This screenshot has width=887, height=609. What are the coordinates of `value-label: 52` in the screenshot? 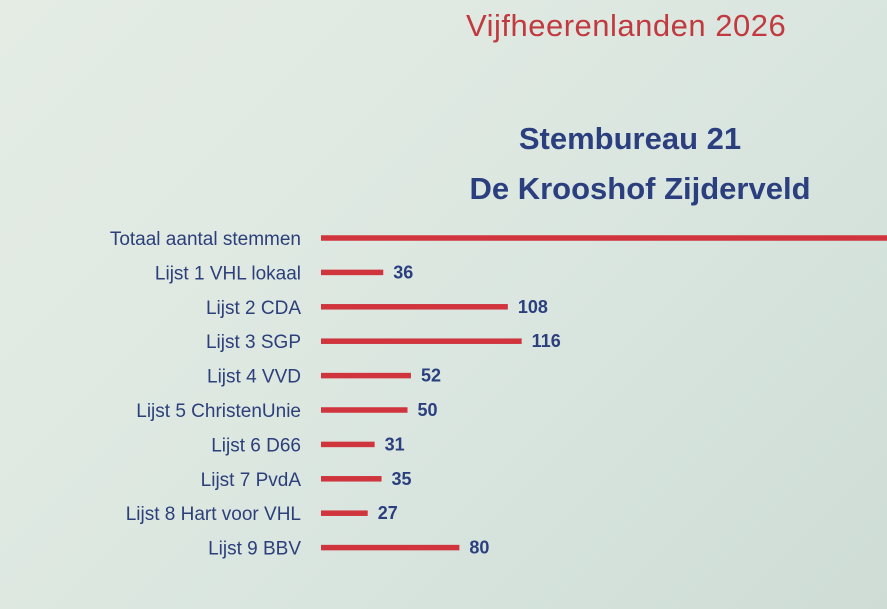 It's located at (431, 376).